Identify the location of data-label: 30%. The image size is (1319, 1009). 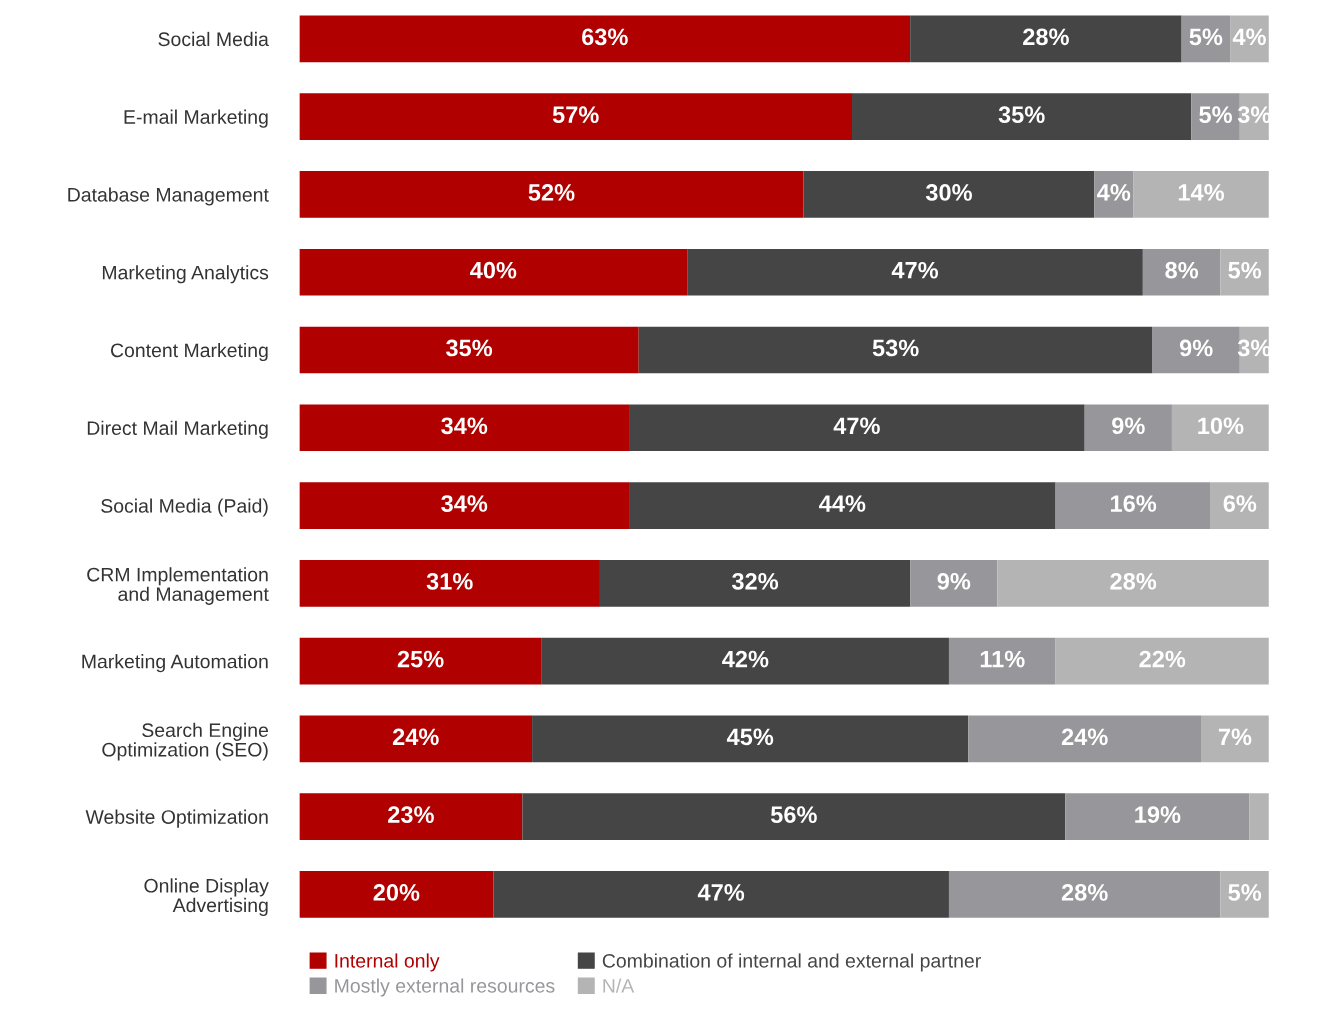
(948, 192).